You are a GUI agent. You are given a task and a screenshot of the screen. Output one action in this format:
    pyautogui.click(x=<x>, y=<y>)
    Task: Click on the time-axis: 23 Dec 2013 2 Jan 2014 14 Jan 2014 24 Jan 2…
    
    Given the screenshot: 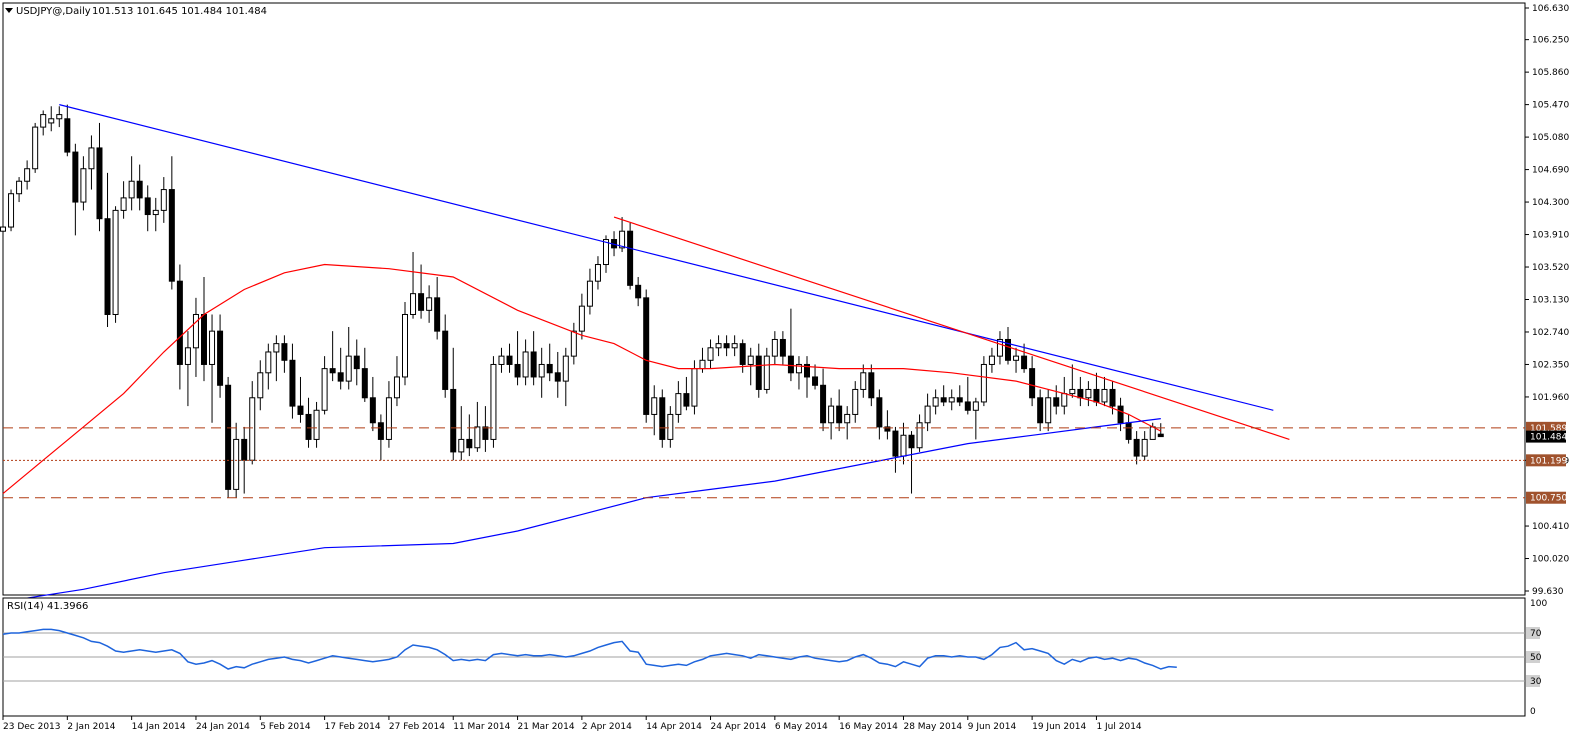 What is the action you would take?
    pyautogui.click(x=572, y=724)
    